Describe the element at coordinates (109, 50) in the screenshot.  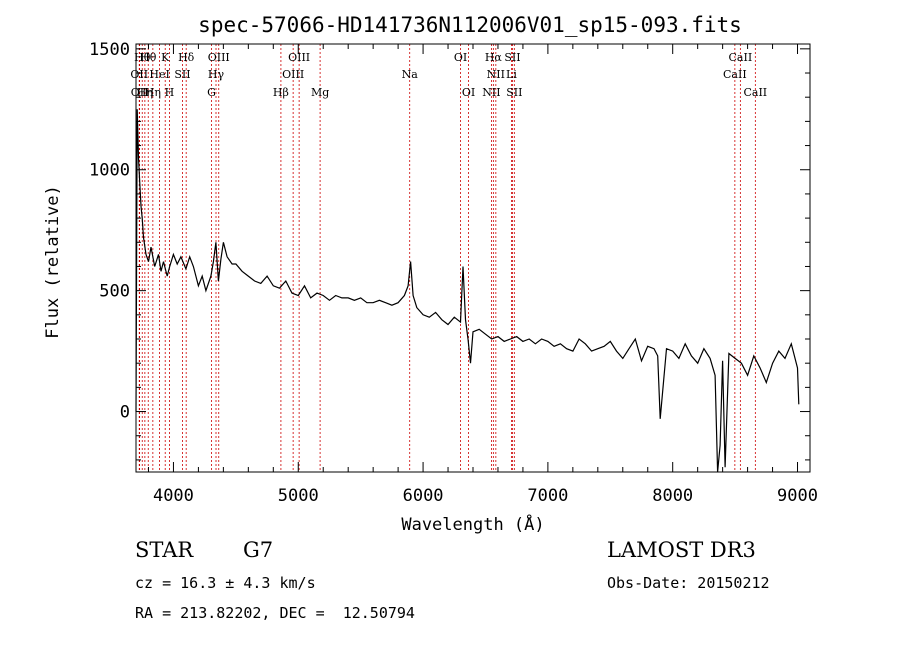
I see `y-tick-label-1500: 1500` at that location.